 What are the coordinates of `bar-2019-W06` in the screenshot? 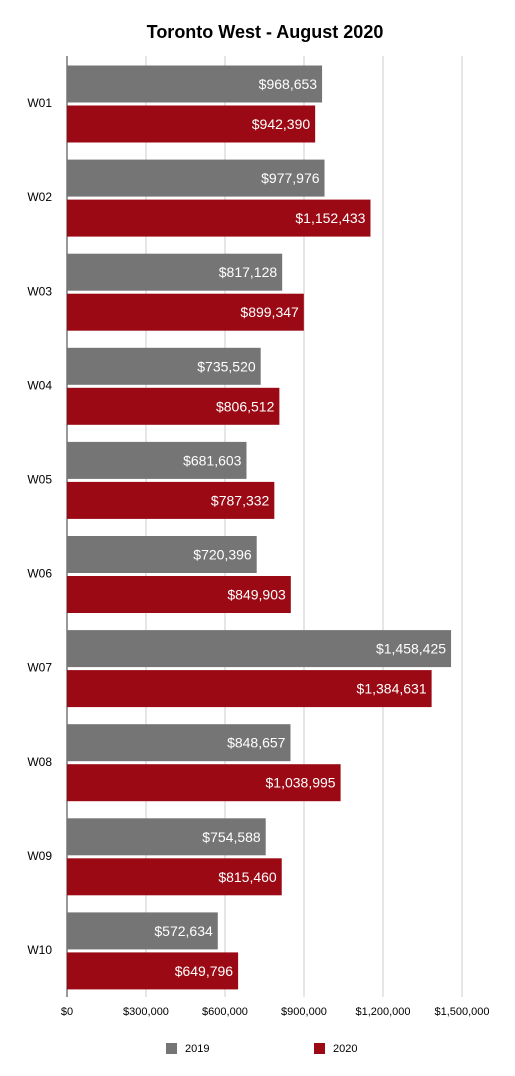 It's located at (162, 554).